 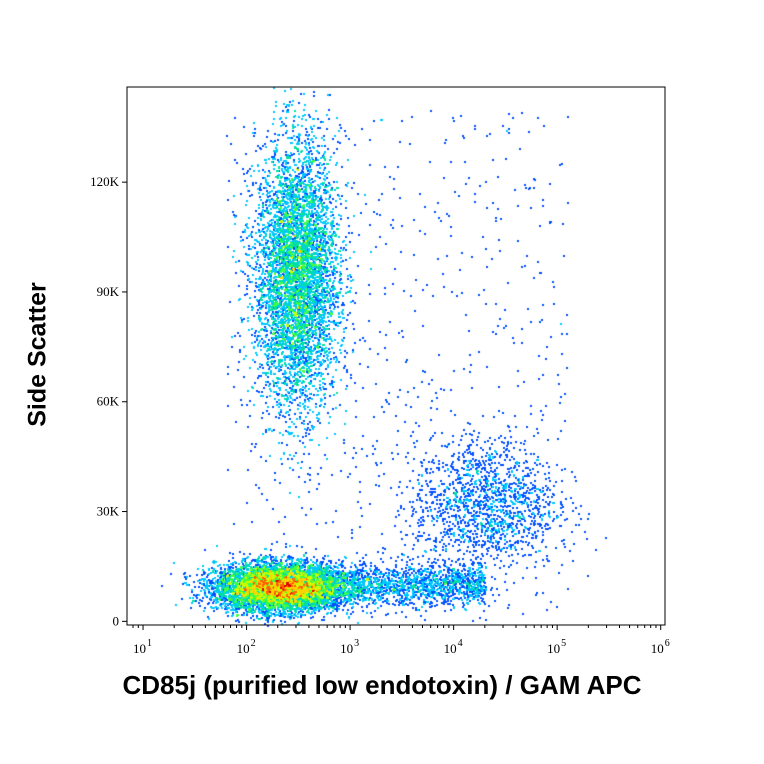 What do you see at coordinates (105, 181) in the screenshot?
I see `y-tick-label: 120K` at bounding box center [105, 181].